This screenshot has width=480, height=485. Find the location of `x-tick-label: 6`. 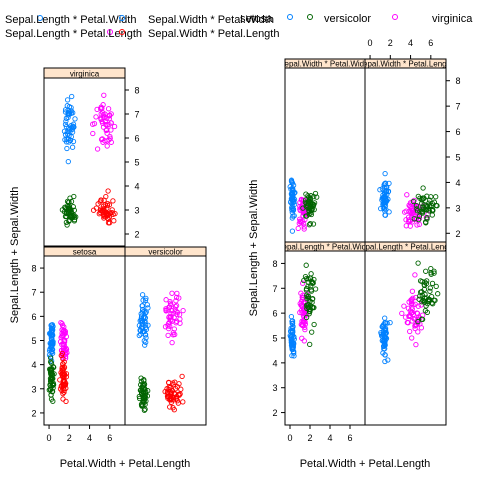

x-tick-label: 6 is located at coordinates (109, 438).